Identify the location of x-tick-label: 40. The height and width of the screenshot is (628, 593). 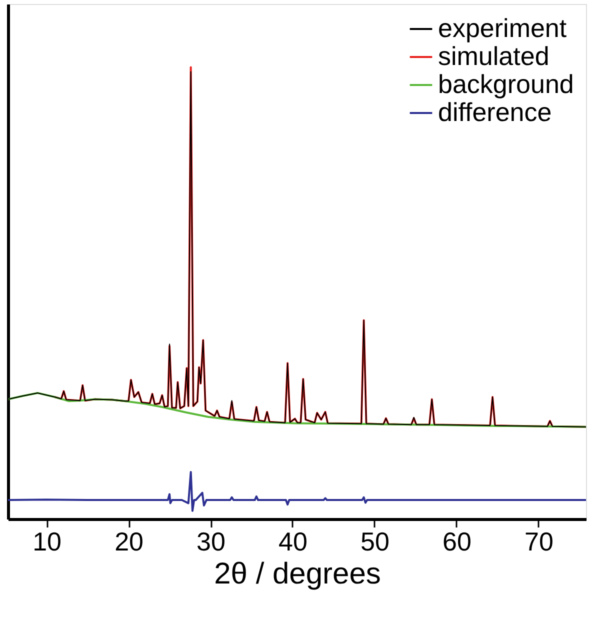
(293, 541).